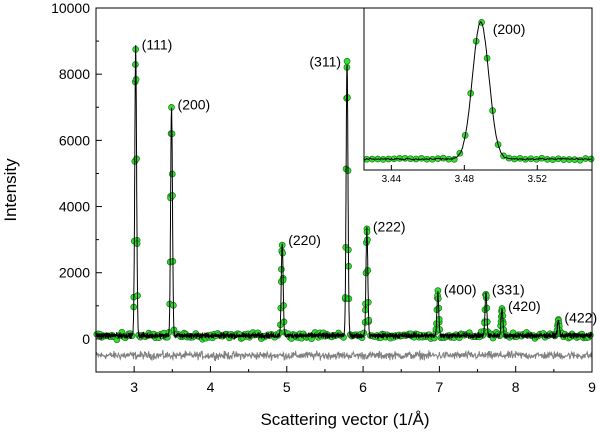 This screenshot has height=434, width=600. Describe the element at coordinates (86, 339) in the screenshot. I see `y-tick-label: 0` at that location.